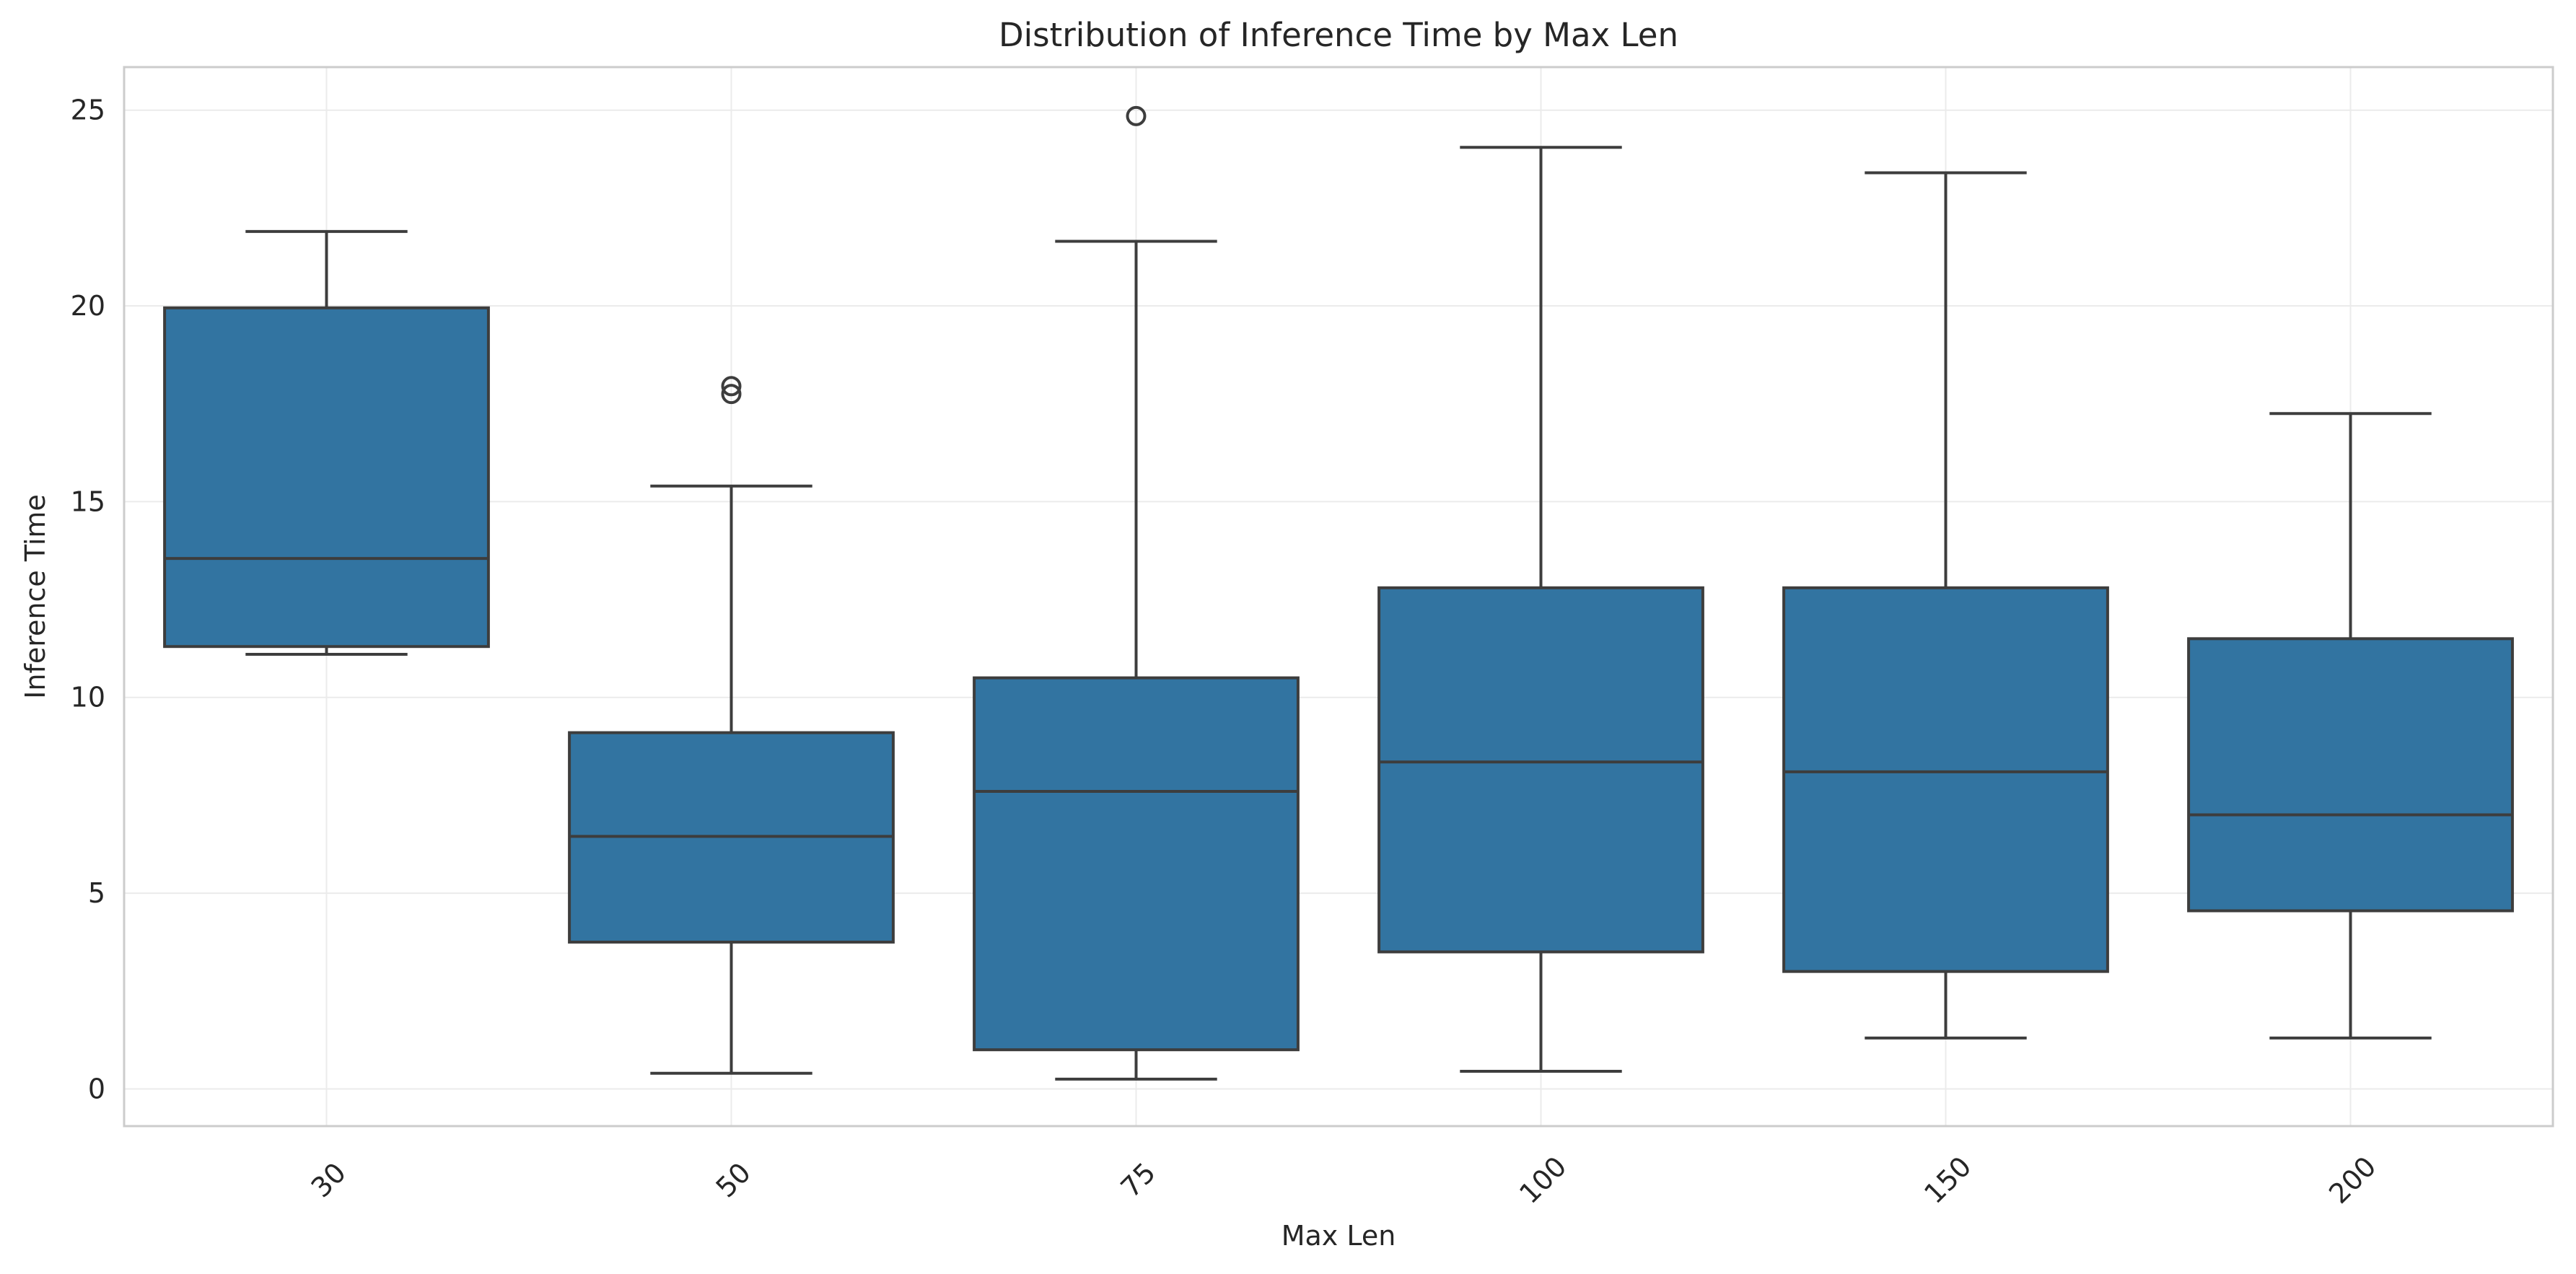  Describe the element at coordinates (97, 1089) in the screenshot. I see `y-tick-label-0: 0` at that location.